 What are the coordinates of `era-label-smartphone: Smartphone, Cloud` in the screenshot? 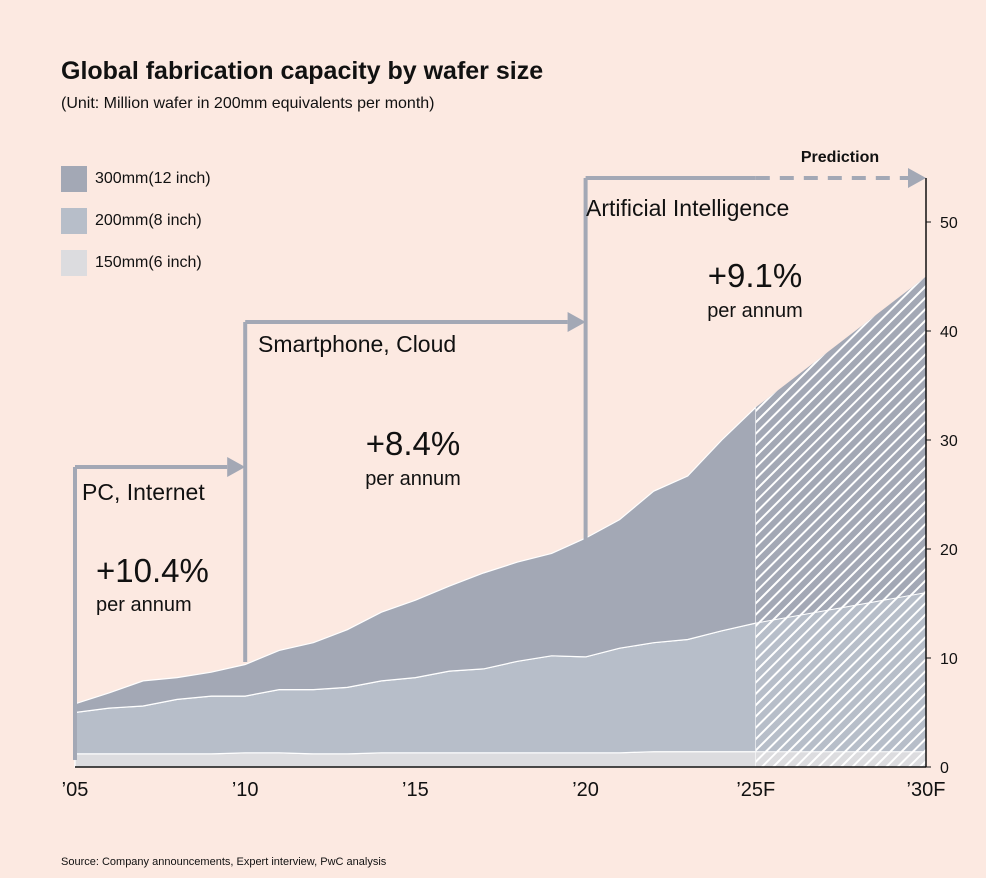 It's located at (357, 344).